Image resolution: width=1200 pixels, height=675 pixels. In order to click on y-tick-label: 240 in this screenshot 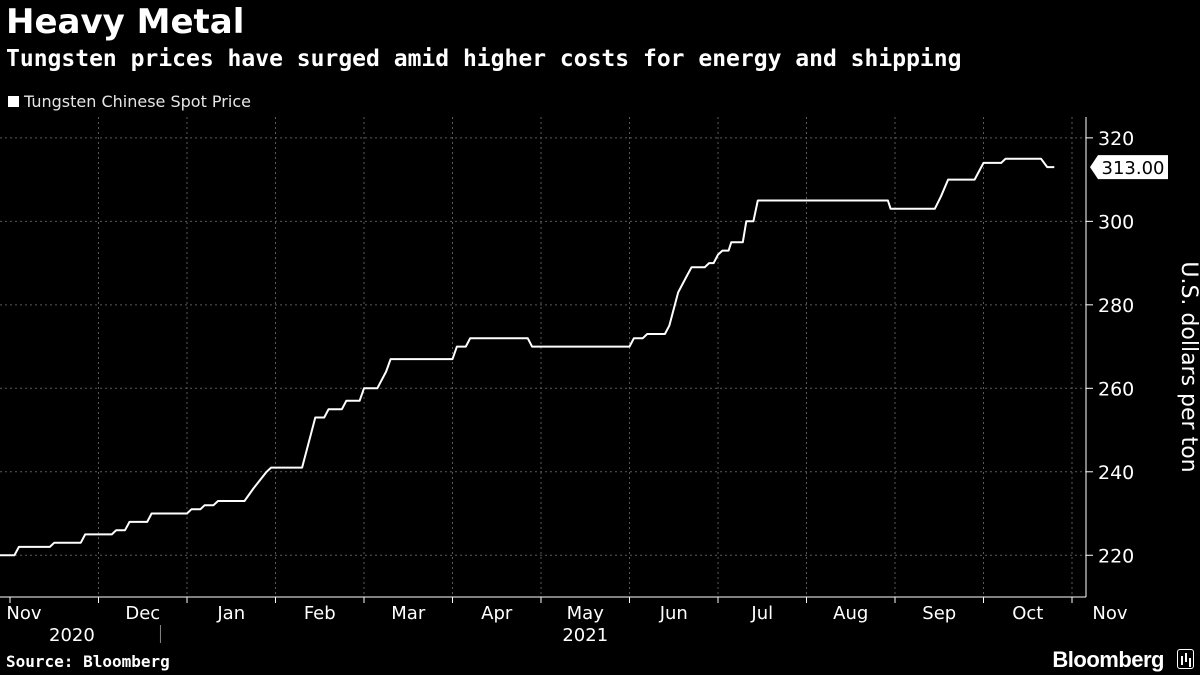, I will do `click(1116, 473)`.